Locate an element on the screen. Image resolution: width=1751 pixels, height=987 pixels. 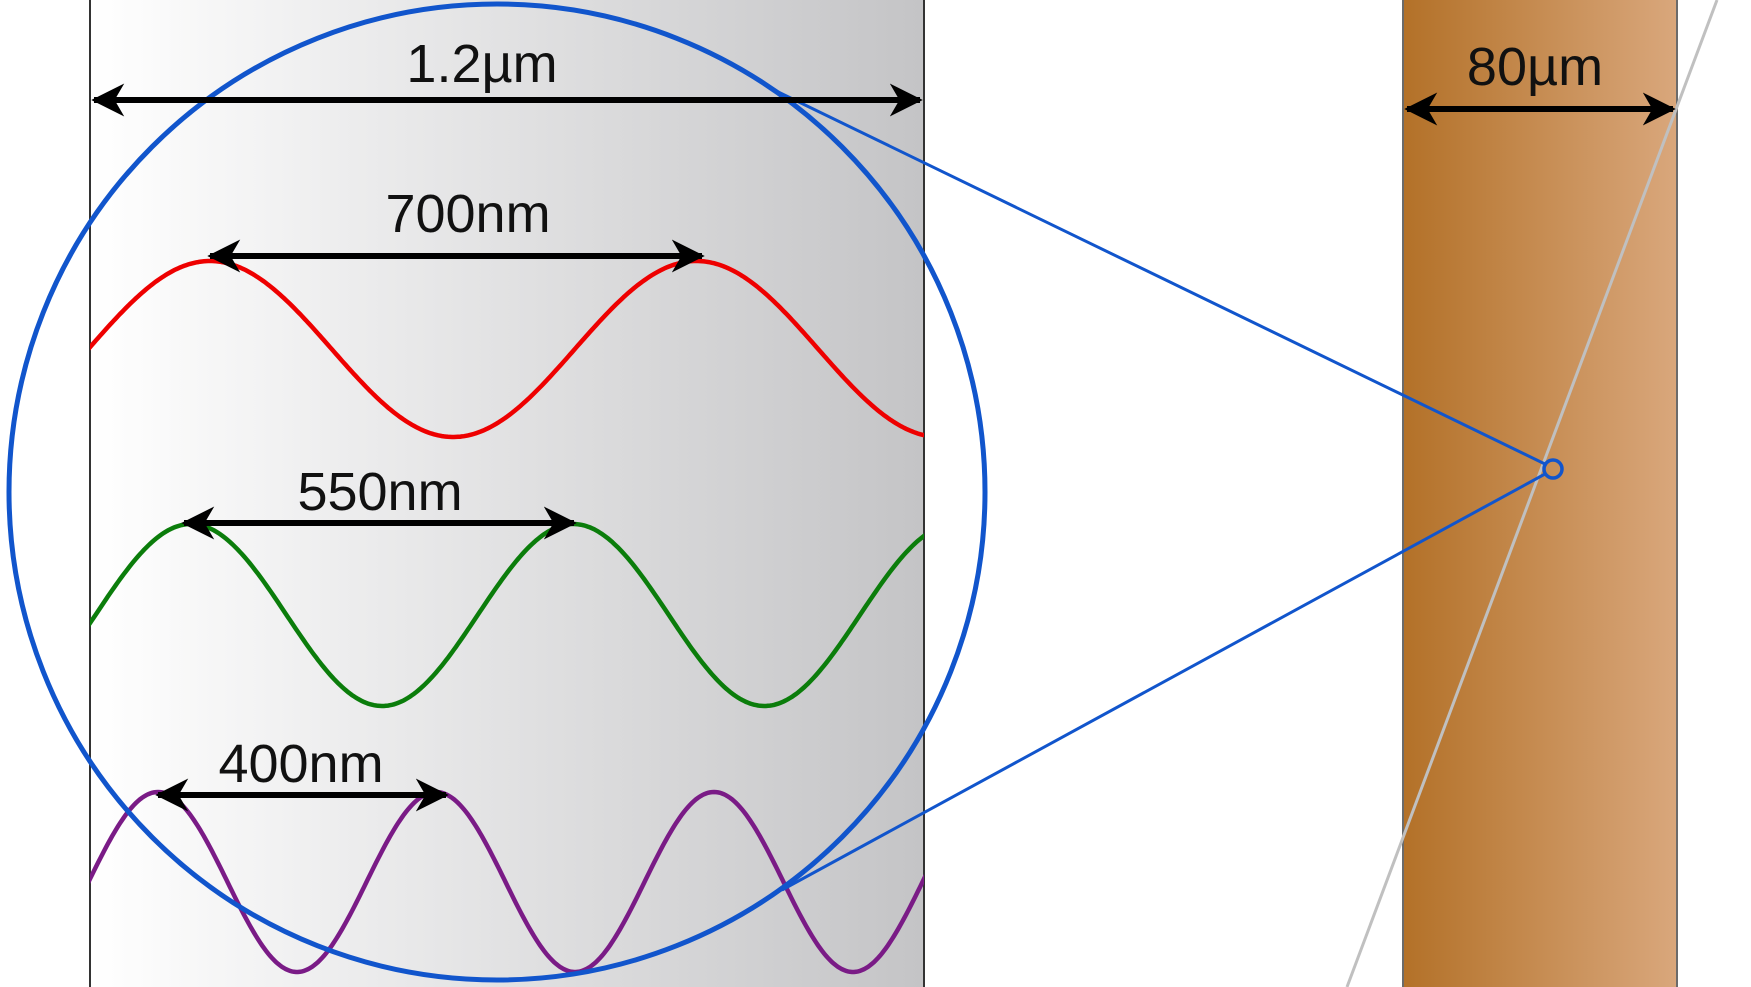
fiber-width-label: 80µm is located at coordinates (1535, 67).